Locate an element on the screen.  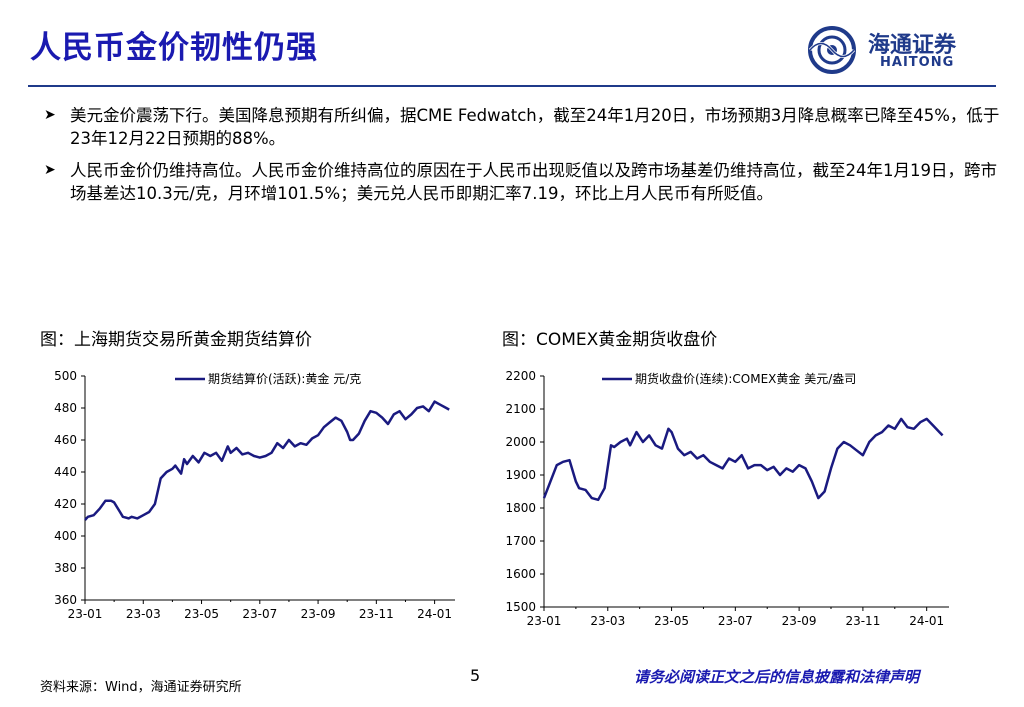
y-tick-label: 2200 is located at coordinates (520, 376).